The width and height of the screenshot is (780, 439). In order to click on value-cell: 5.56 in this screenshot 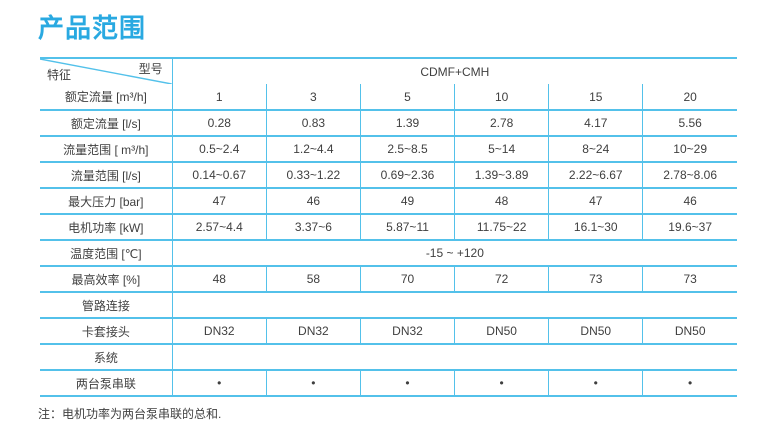, I will do `click(689, 123)`.